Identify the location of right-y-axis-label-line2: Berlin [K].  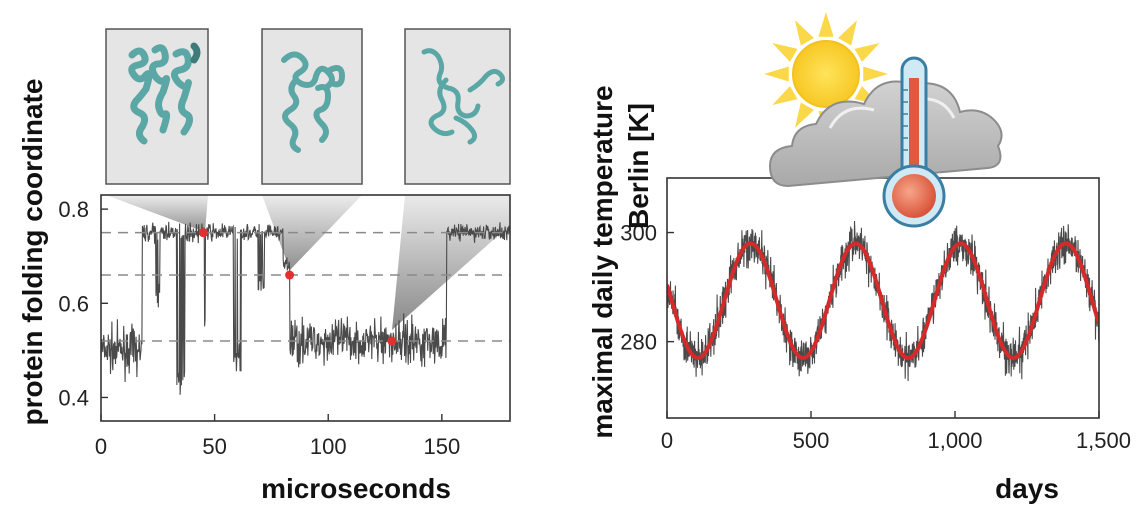
(638, 166).